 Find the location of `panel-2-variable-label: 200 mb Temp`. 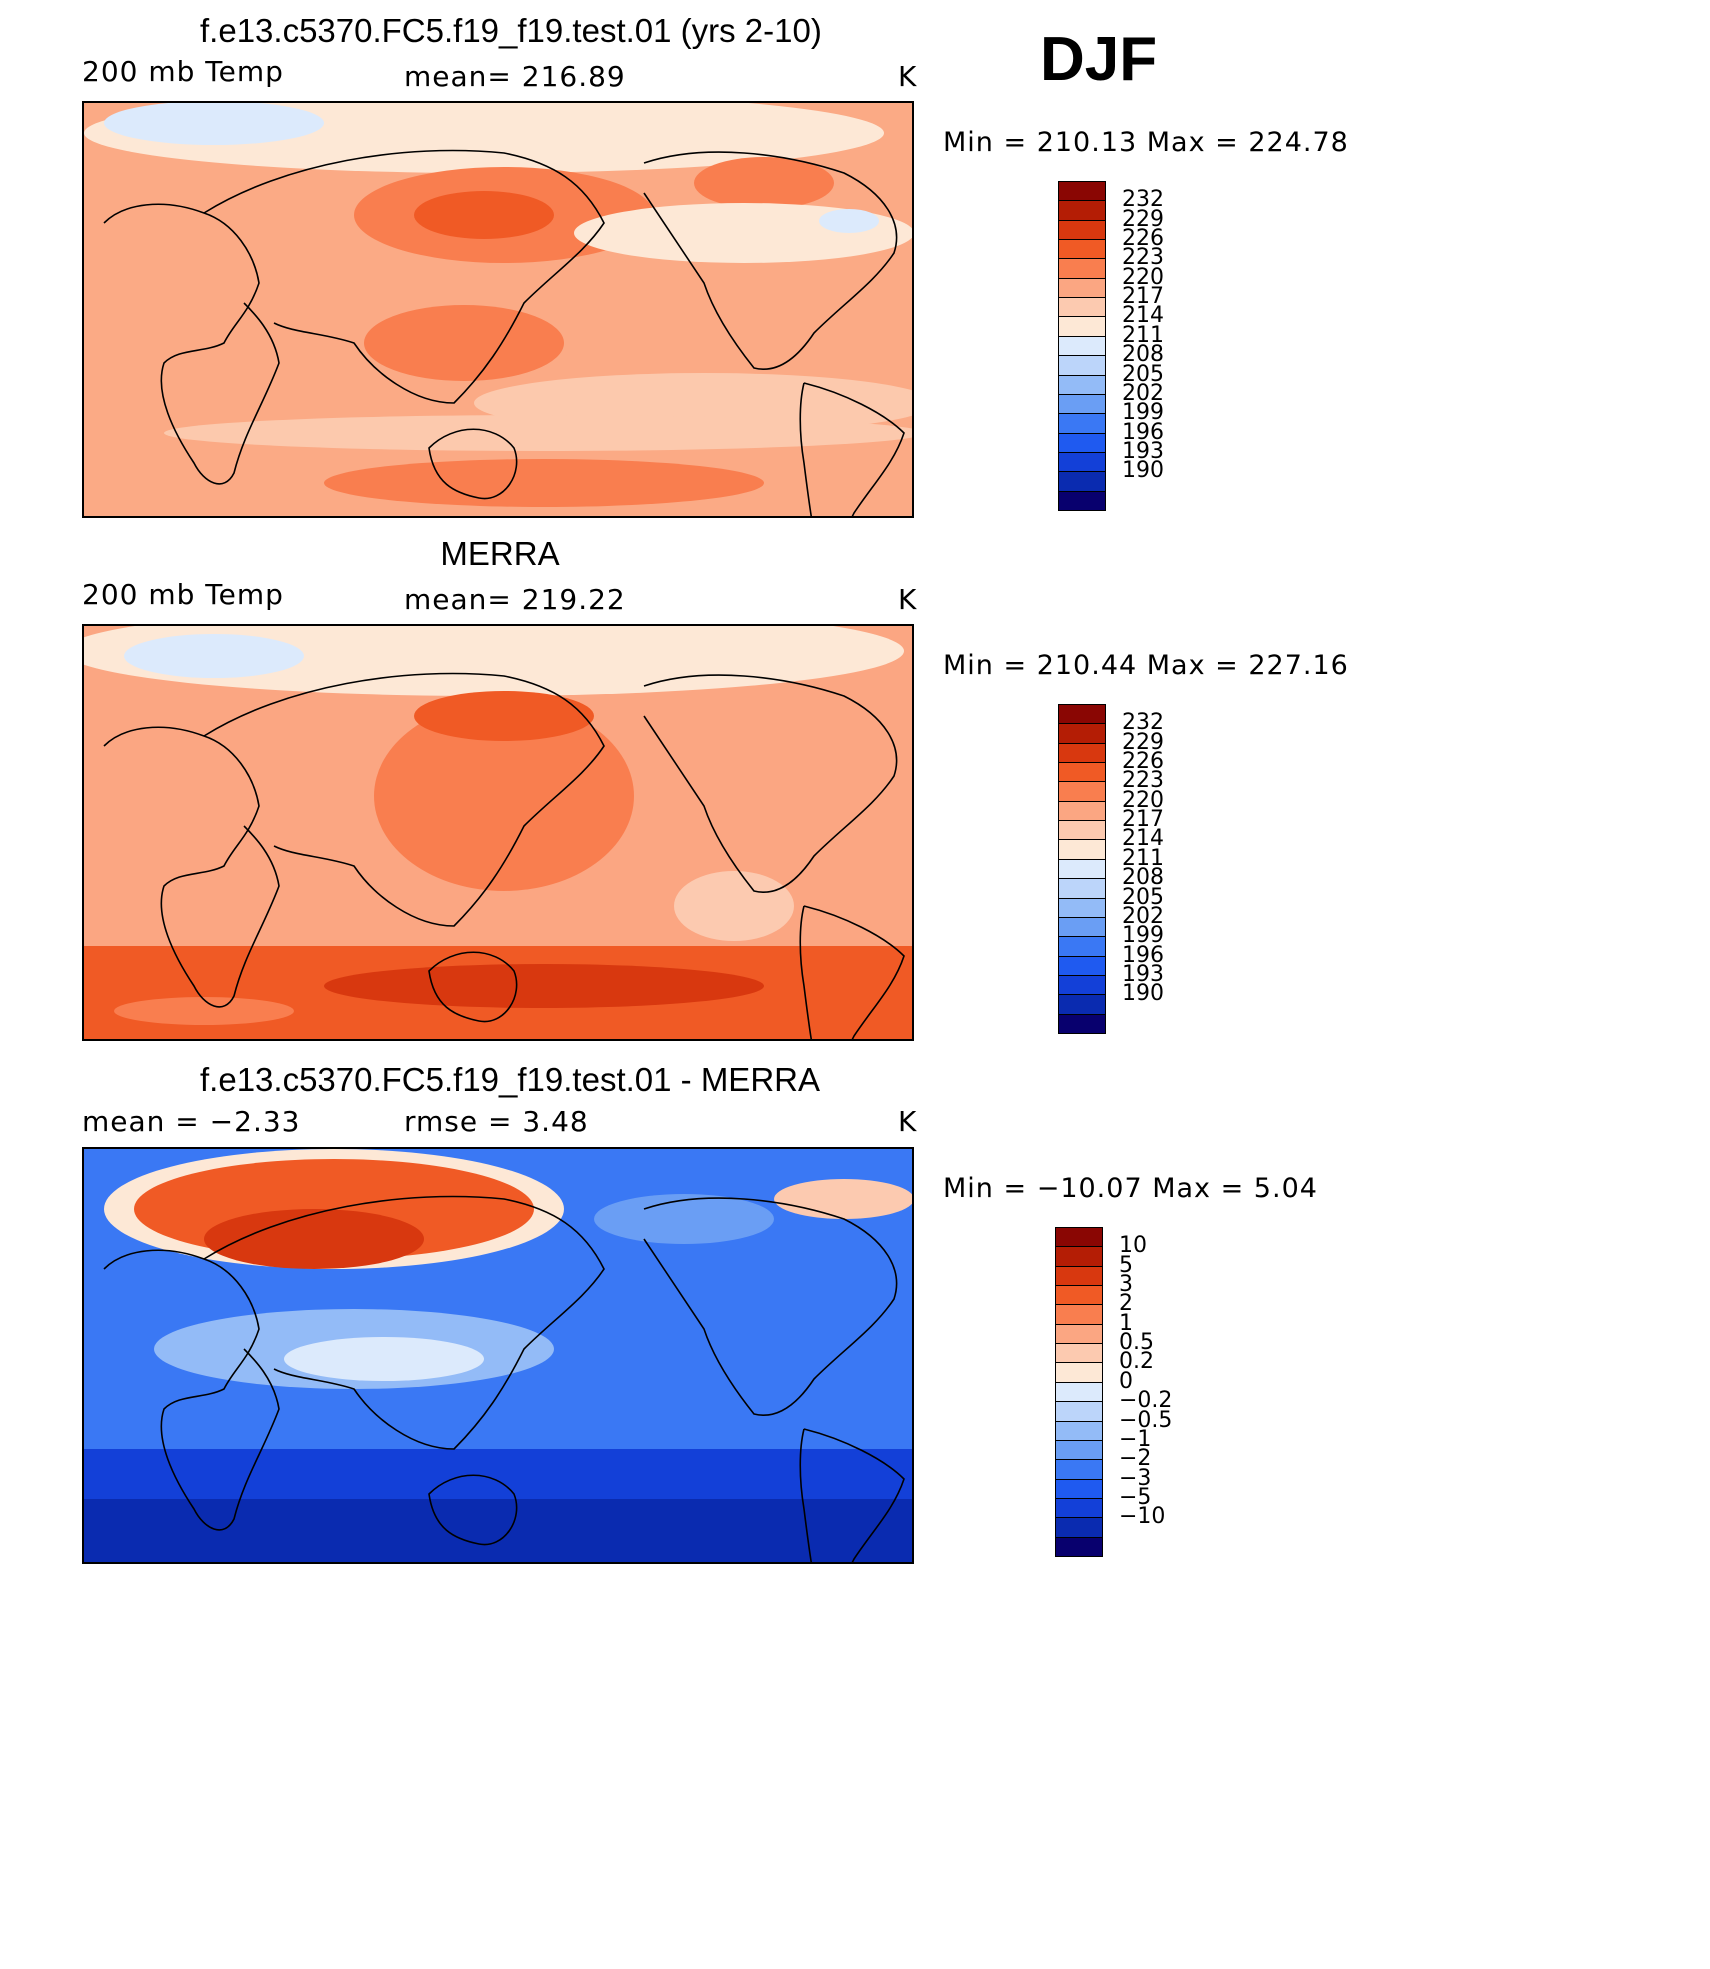

panel-2-variable-label: 200 mb Temp is located at coordinates (183, 594).